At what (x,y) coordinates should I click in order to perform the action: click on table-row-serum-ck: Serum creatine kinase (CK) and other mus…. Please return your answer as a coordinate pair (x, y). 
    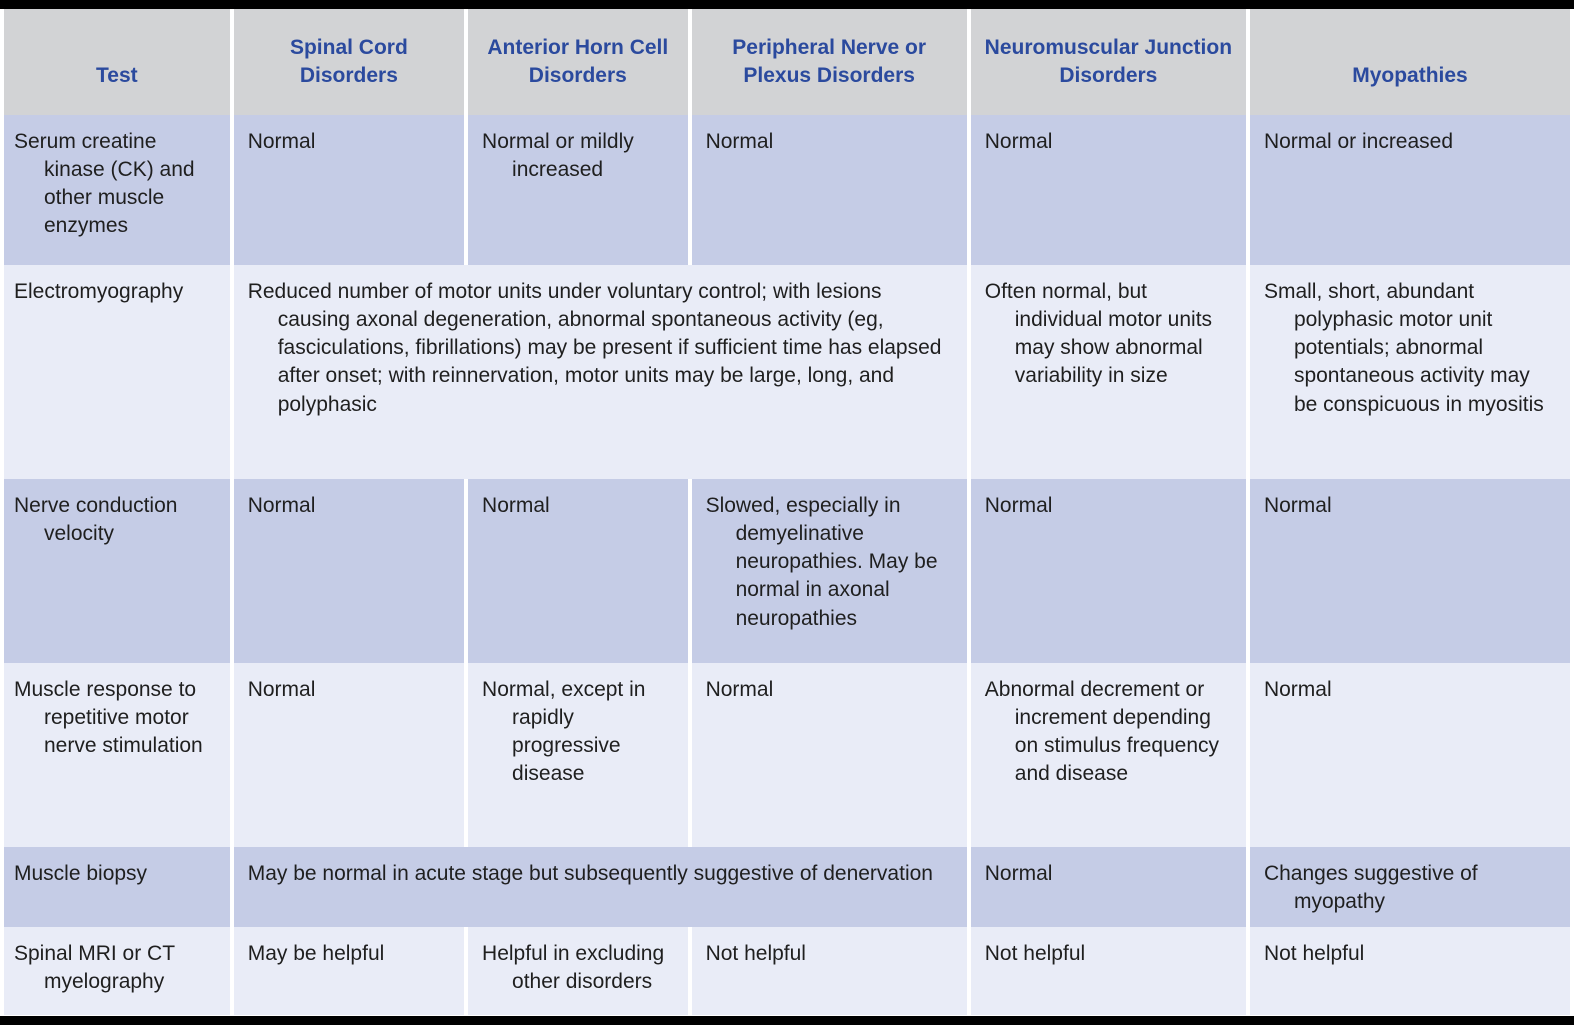
    Looking at the image, I should click on (787, 190).